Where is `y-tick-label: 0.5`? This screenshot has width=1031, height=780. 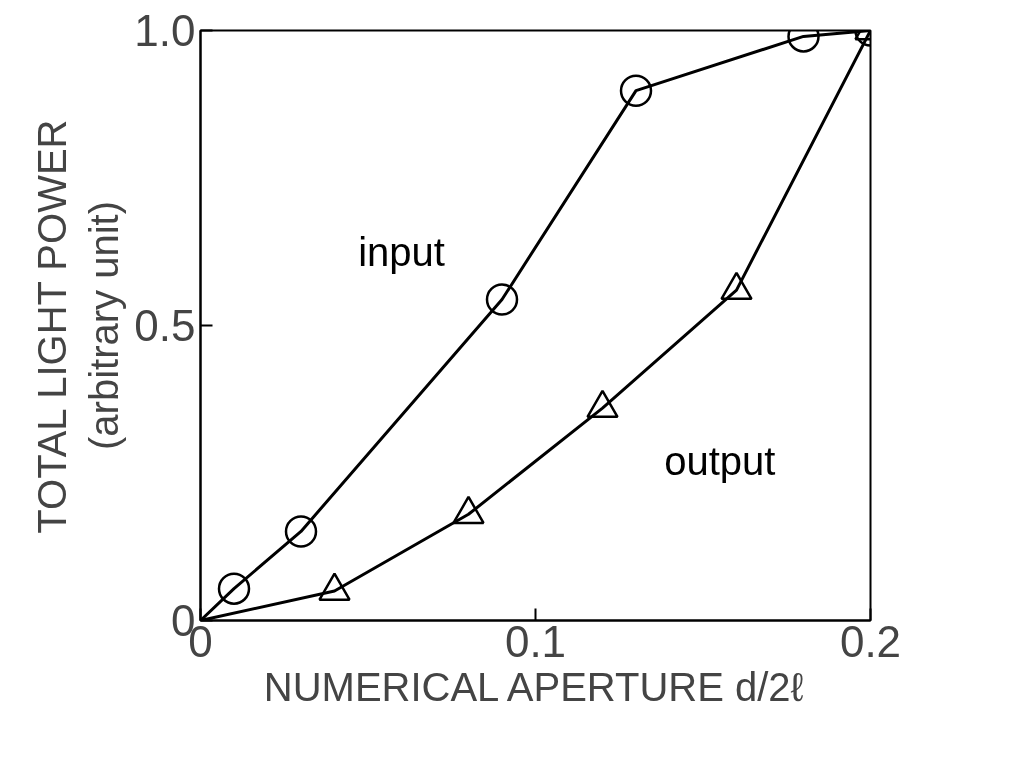 y-tick-label: 0.5 is located at coordinates (165, 325).